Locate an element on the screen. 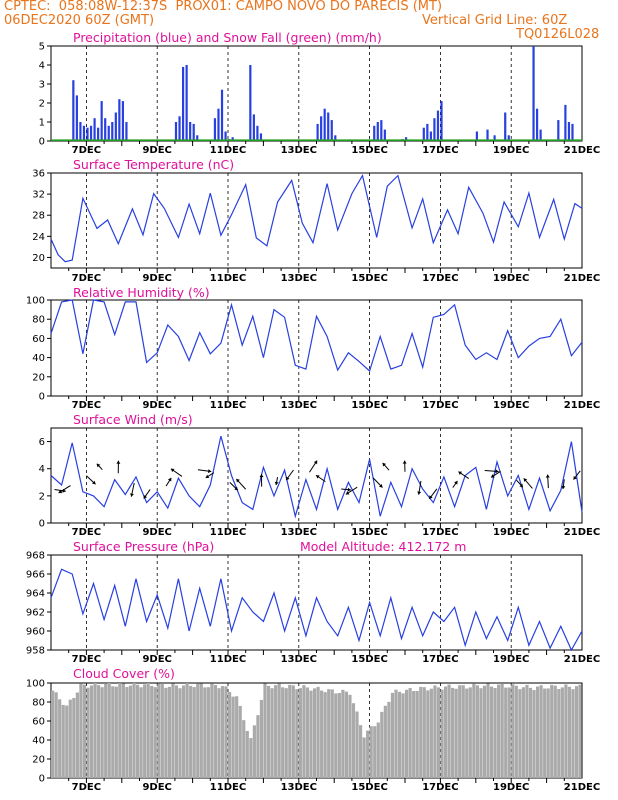 This screenshot has width=618, height=800. y-tick-label: 20 is located at coordinates (38, 760).